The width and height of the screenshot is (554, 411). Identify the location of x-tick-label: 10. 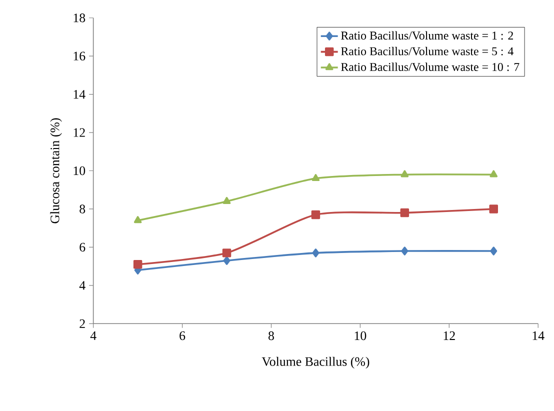
(360, 335).